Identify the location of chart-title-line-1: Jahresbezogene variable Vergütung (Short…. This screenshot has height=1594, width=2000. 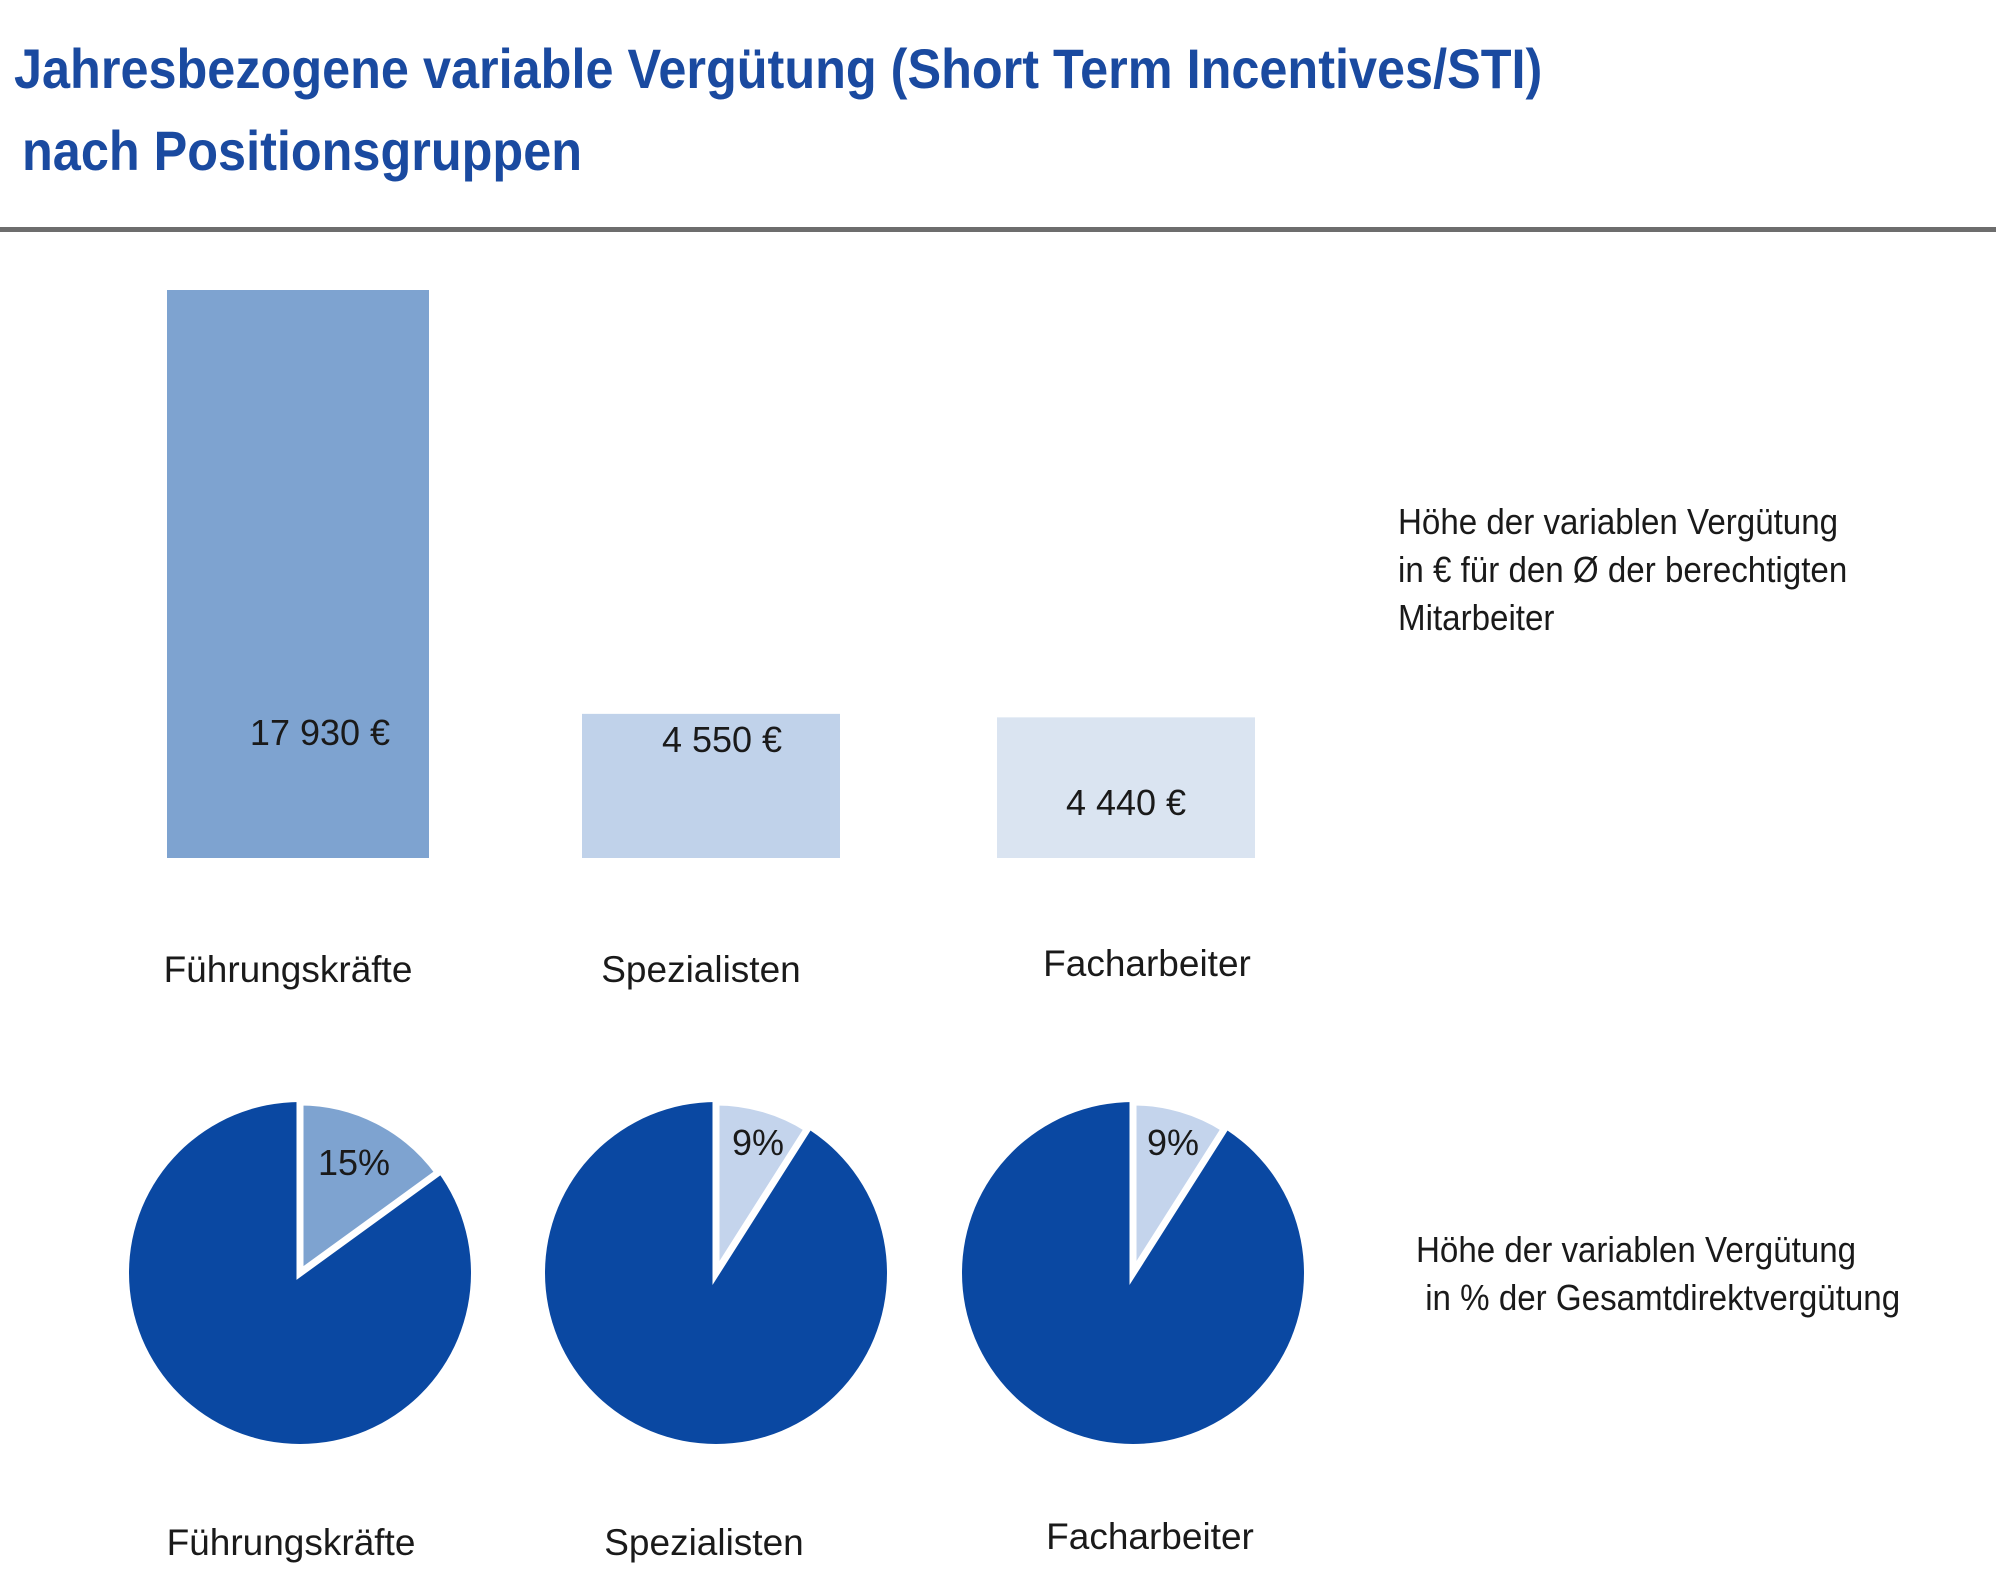
(778, 68).